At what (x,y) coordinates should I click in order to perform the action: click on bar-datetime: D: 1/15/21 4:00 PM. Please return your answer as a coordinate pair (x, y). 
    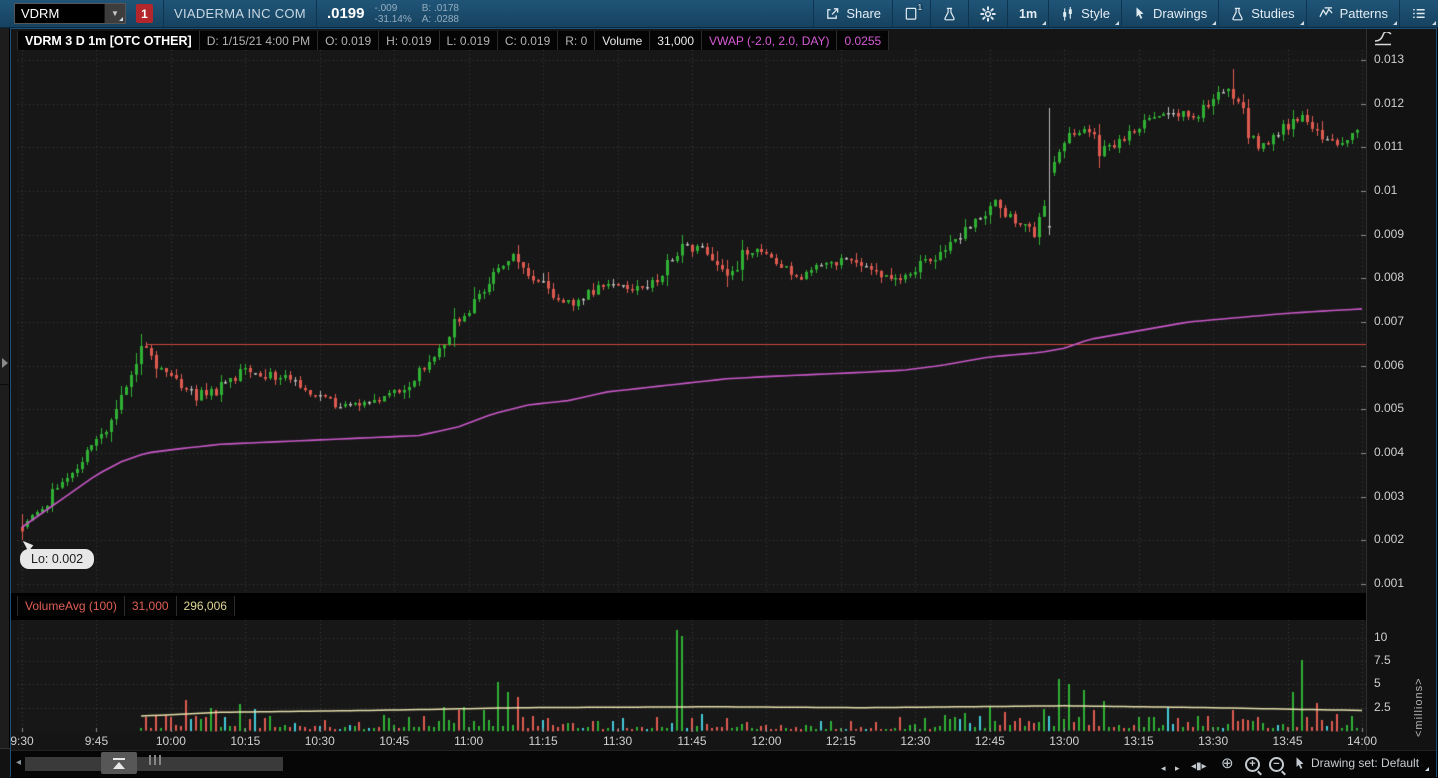
    Looking at the image, I should click on (259, 41).